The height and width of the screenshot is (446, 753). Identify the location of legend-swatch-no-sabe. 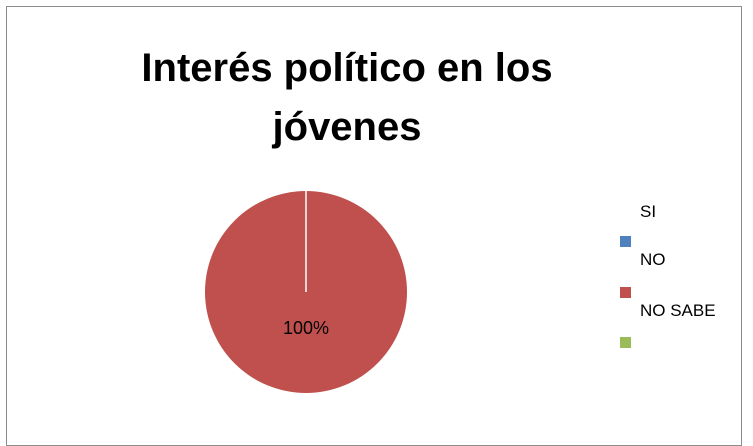
(625, 342).